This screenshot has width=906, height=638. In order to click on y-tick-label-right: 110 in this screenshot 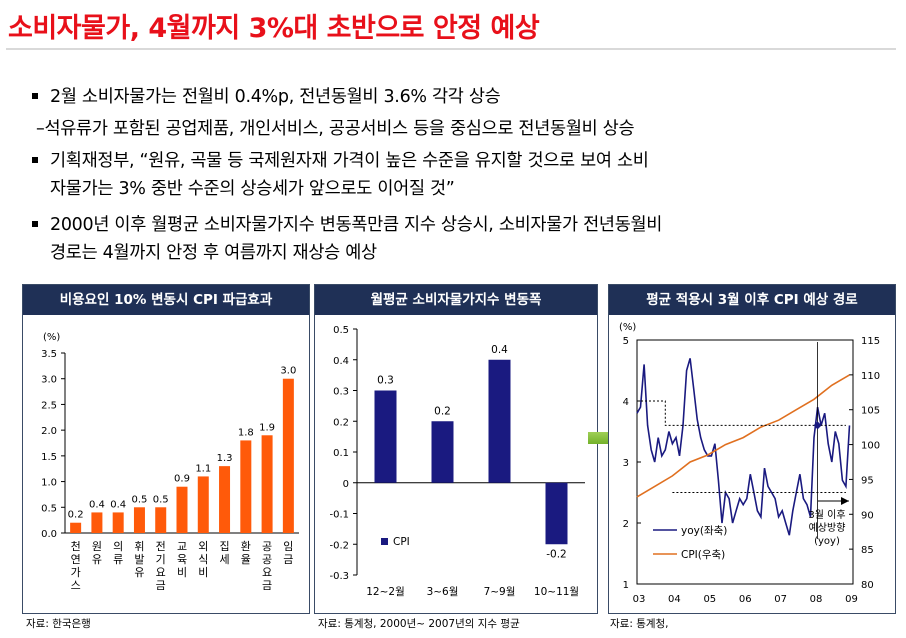, I will do `click(870, 376)`.